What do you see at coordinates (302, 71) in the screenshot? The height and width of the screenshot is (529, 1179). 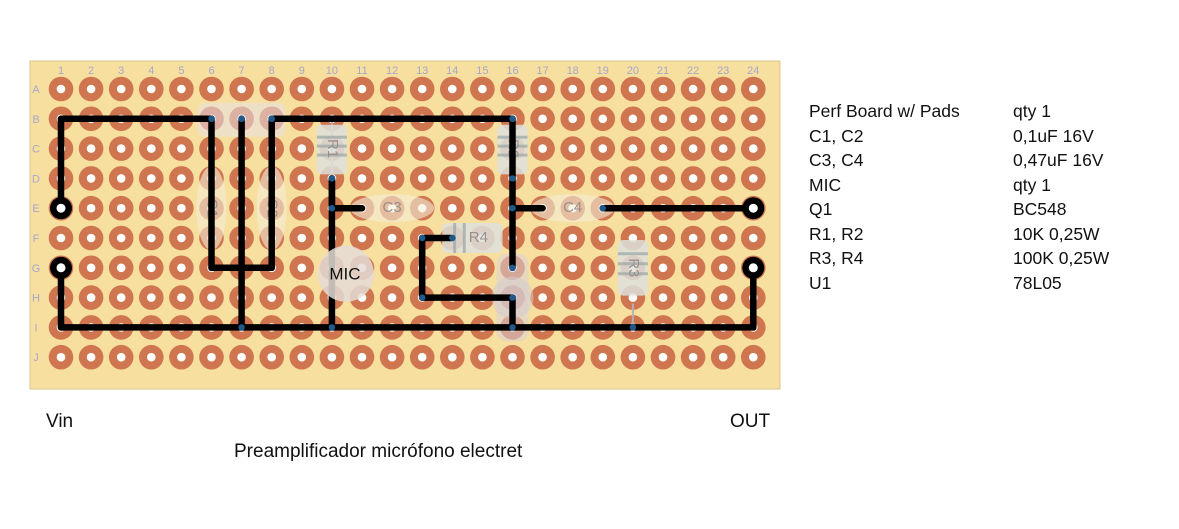 I see `column-label: 9` at bounding box center [302, 71].